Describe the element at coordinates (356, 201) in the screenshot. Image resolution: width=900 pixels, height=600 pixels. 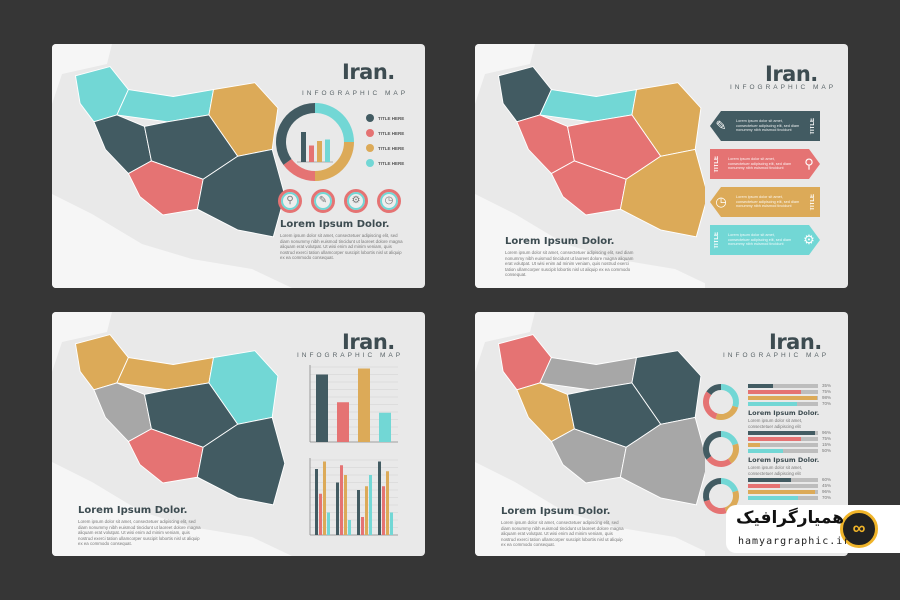
I see `gear-icon: ⚙` at that location.